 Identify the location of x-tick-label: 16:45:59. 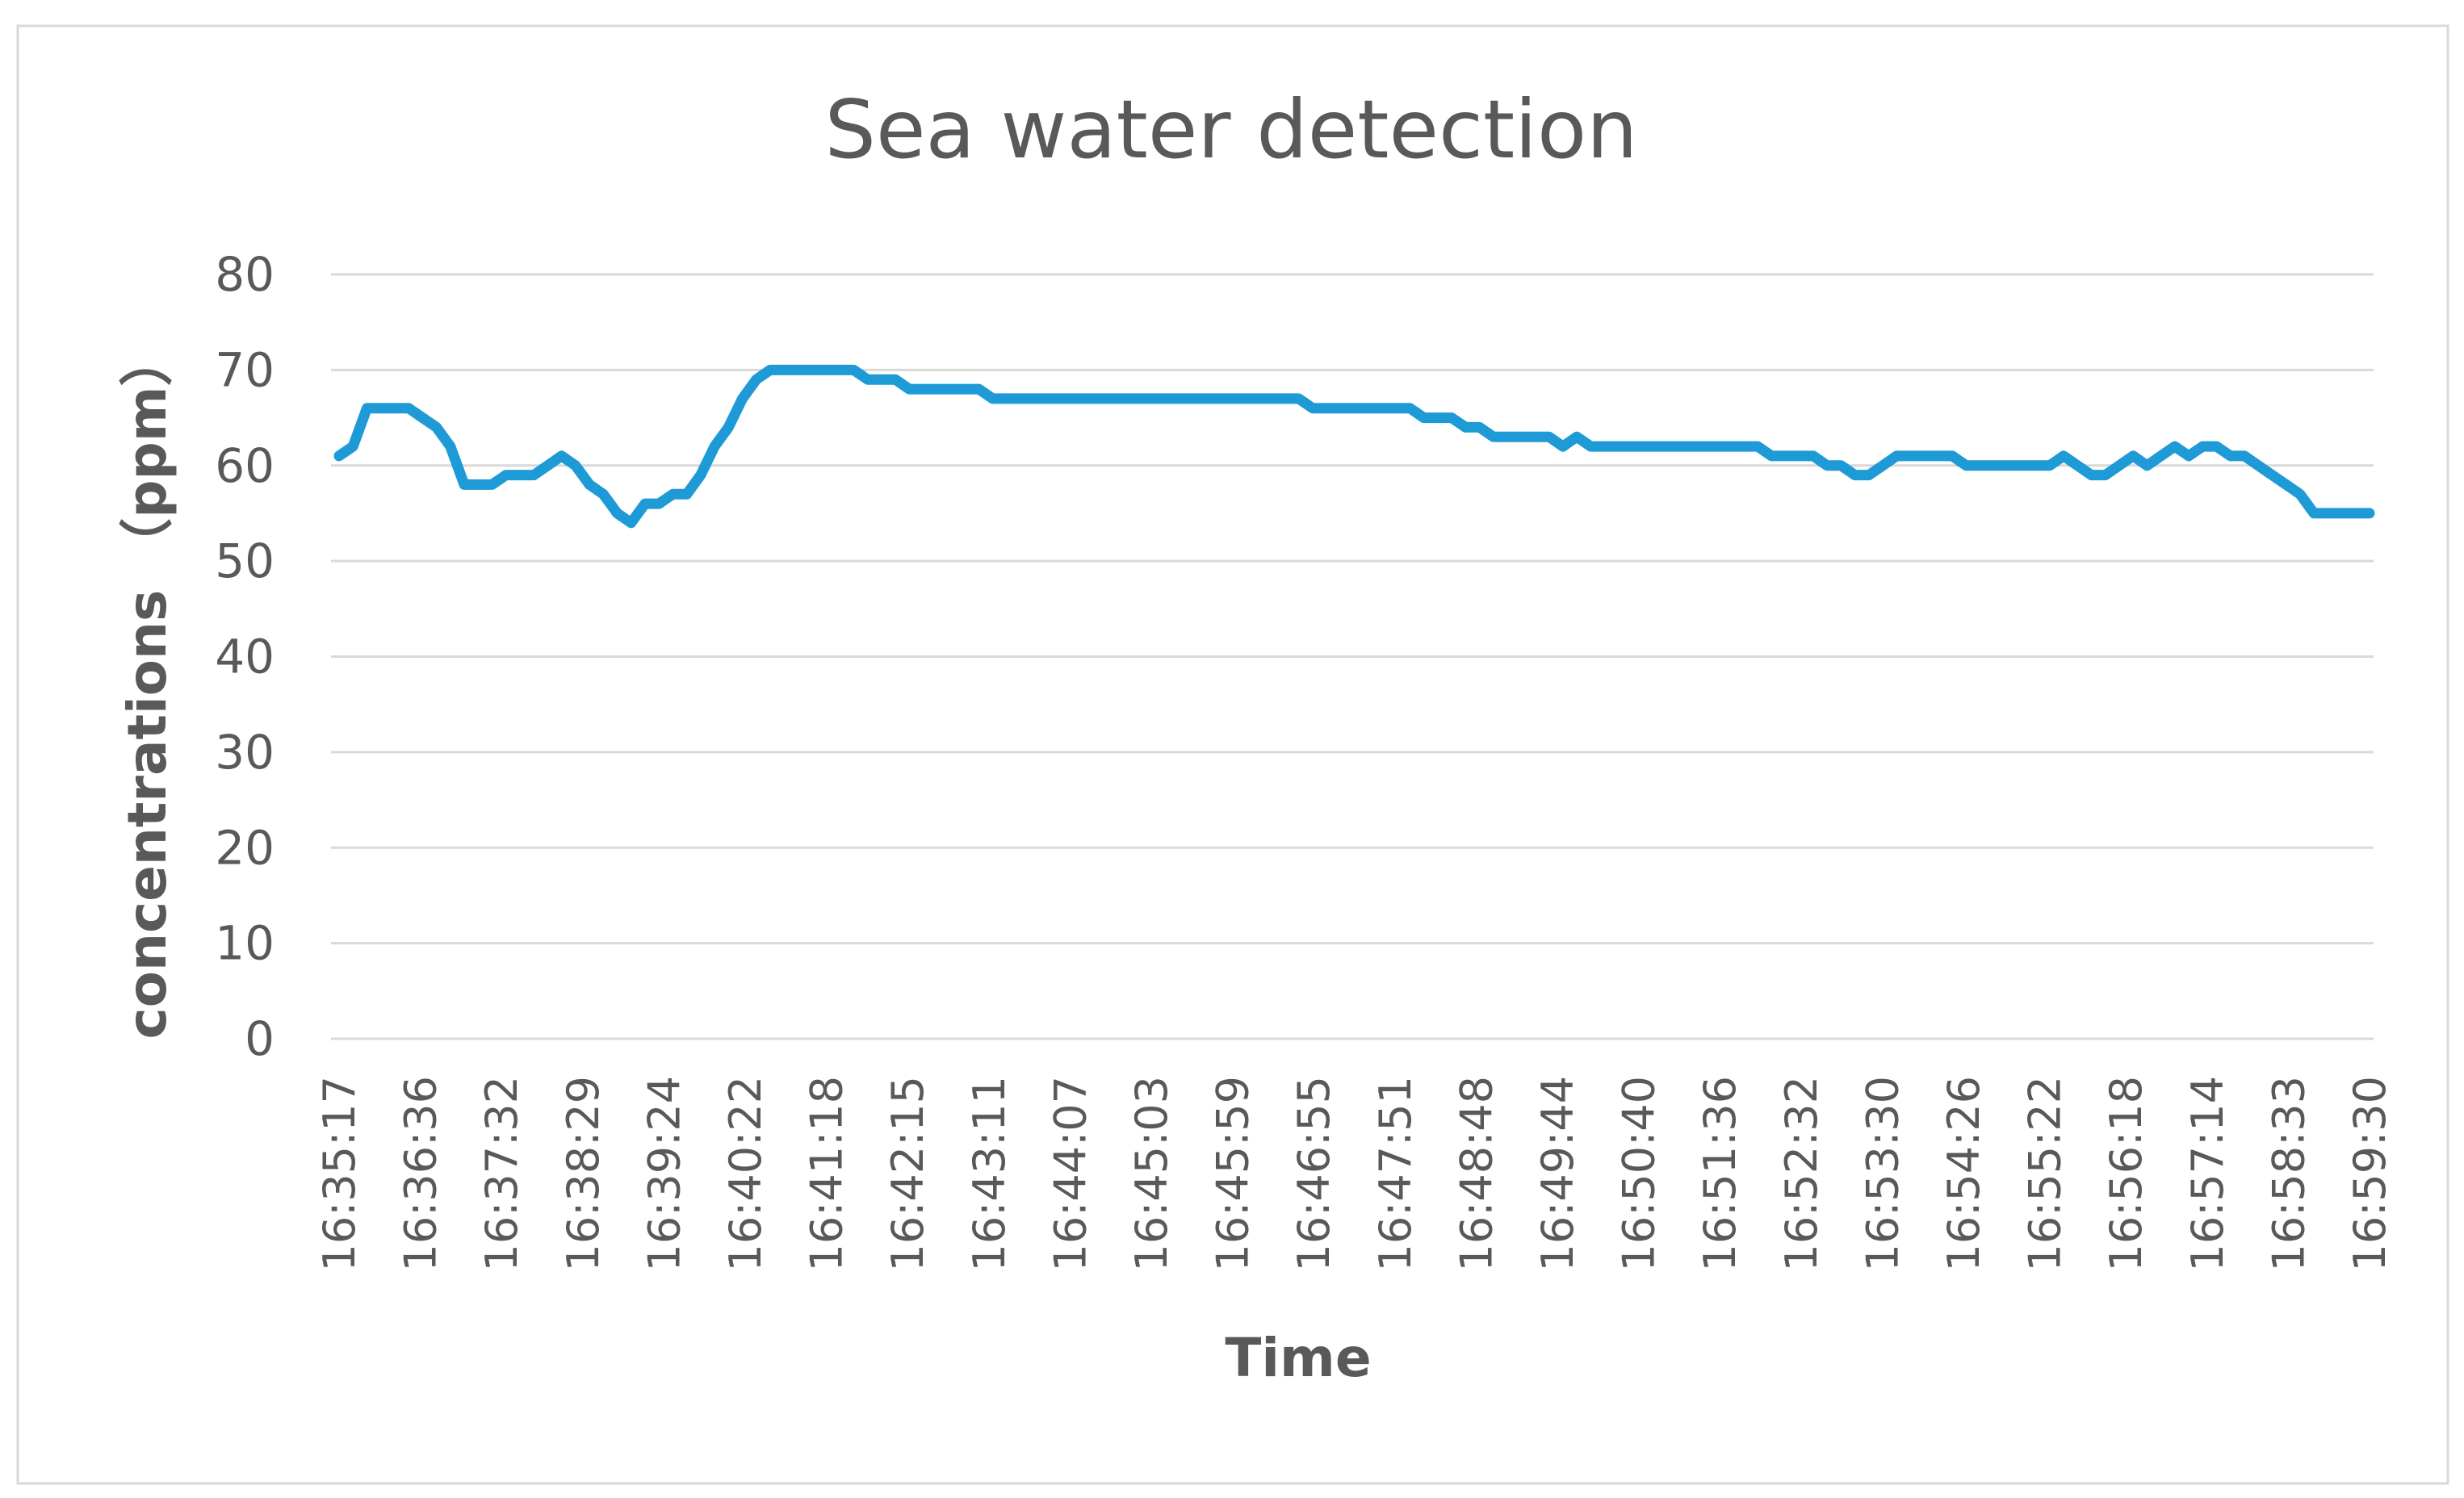
(1233, 1174).